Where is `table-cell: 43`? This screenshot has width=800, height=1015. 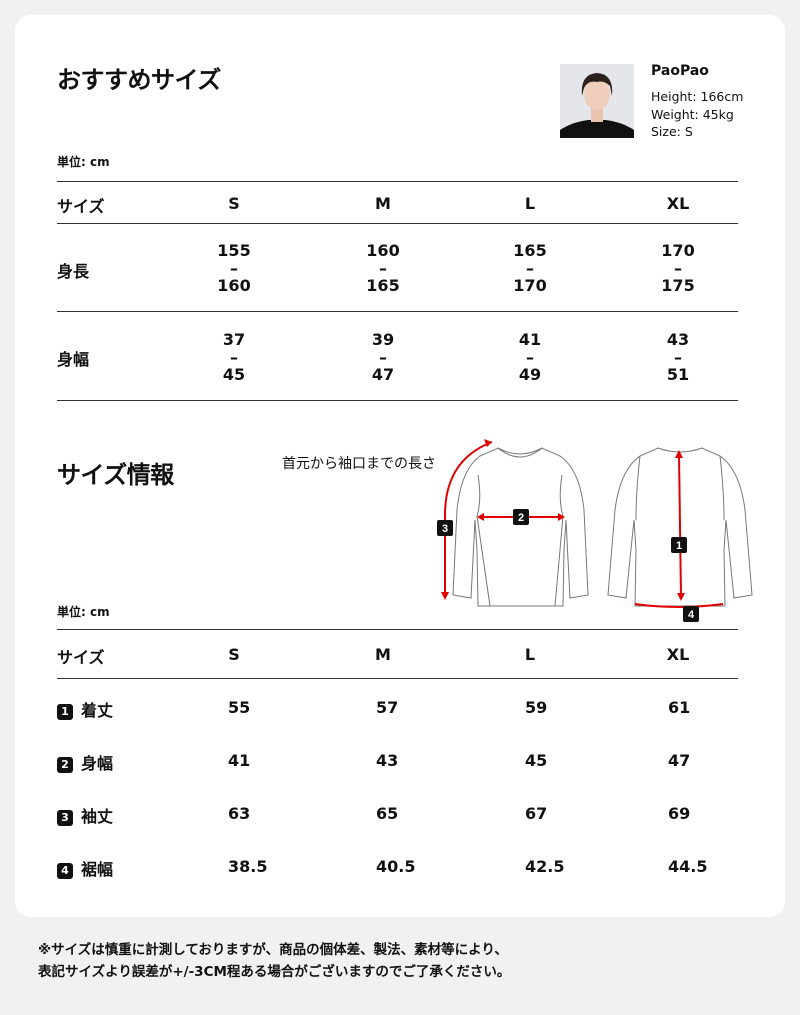 table-cell: 43 is located at coordinates (387, 760).